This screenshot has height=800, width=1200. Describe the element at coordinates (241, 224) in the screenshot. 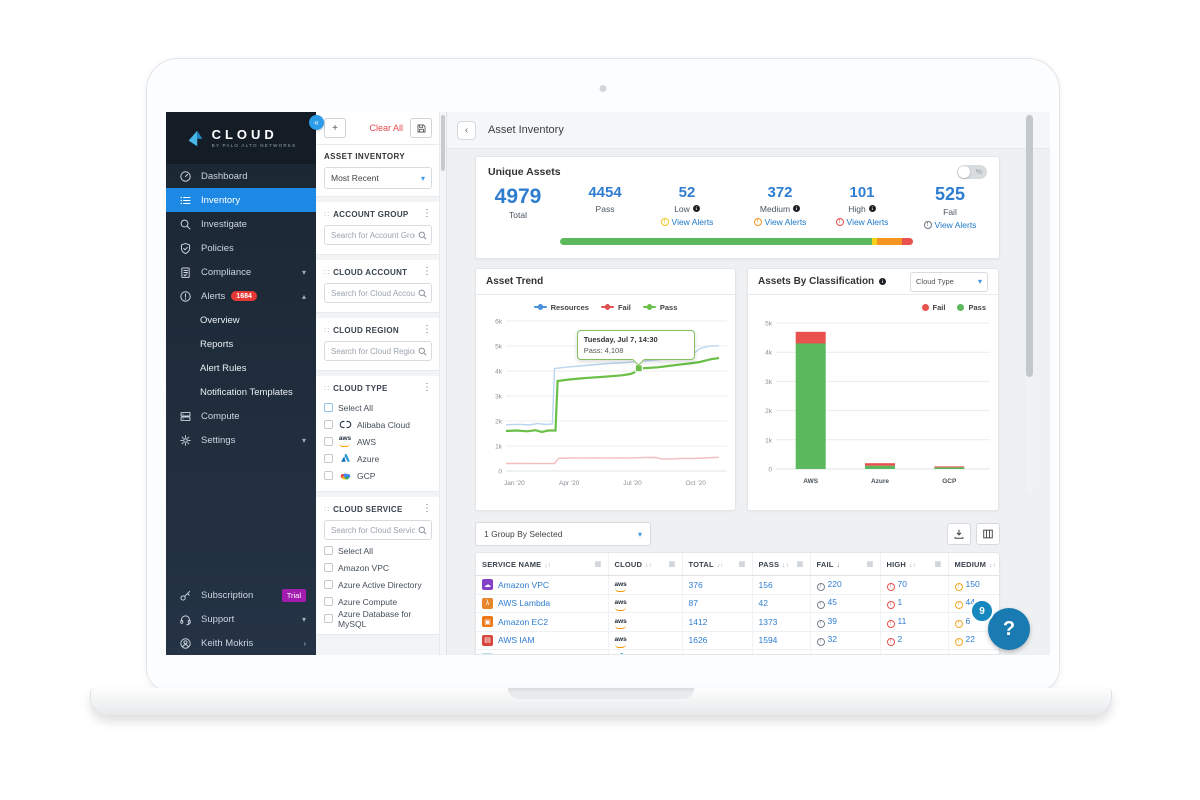

I see `sidebar-item-investigate: Investigate` at that location.